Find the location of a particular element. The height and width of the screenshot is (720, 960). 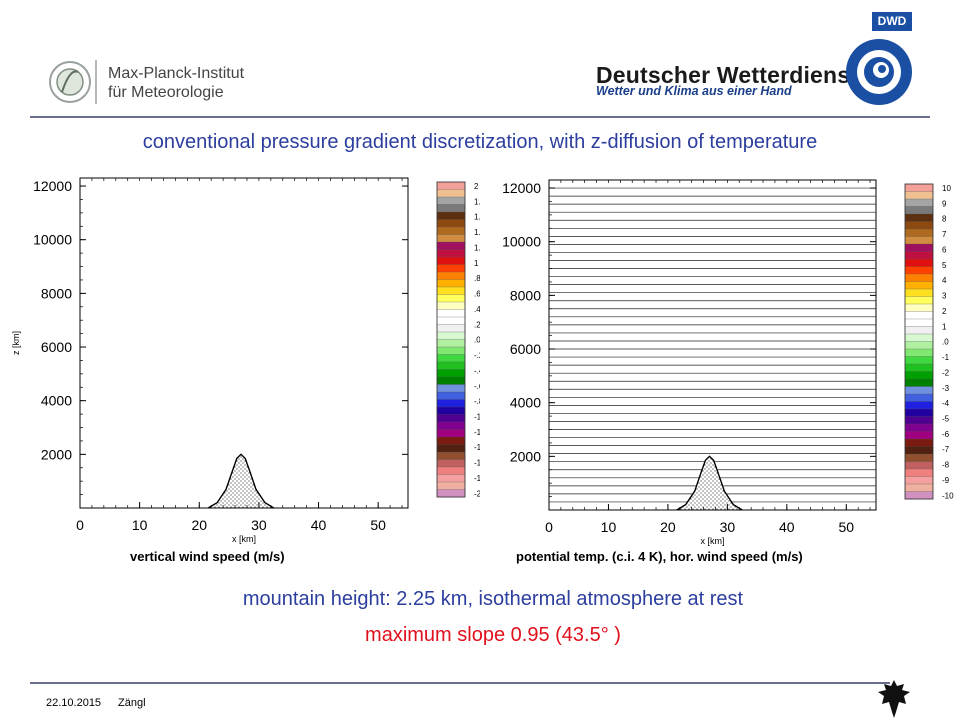

federal-eagle-emblem is located at coordinates (894, 699).